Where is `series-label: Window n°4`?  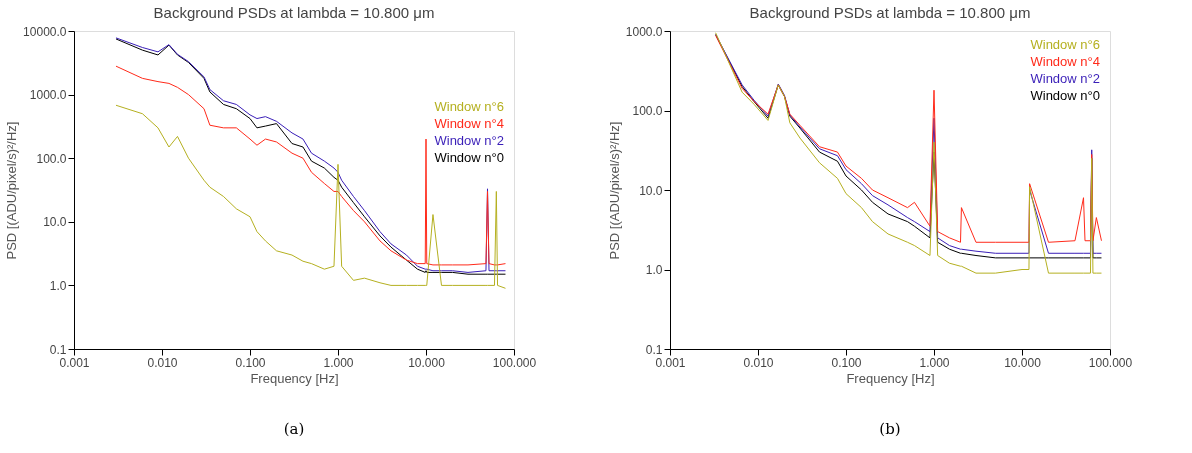 series-label: Window n°4 is located at coordinates (469, 124).